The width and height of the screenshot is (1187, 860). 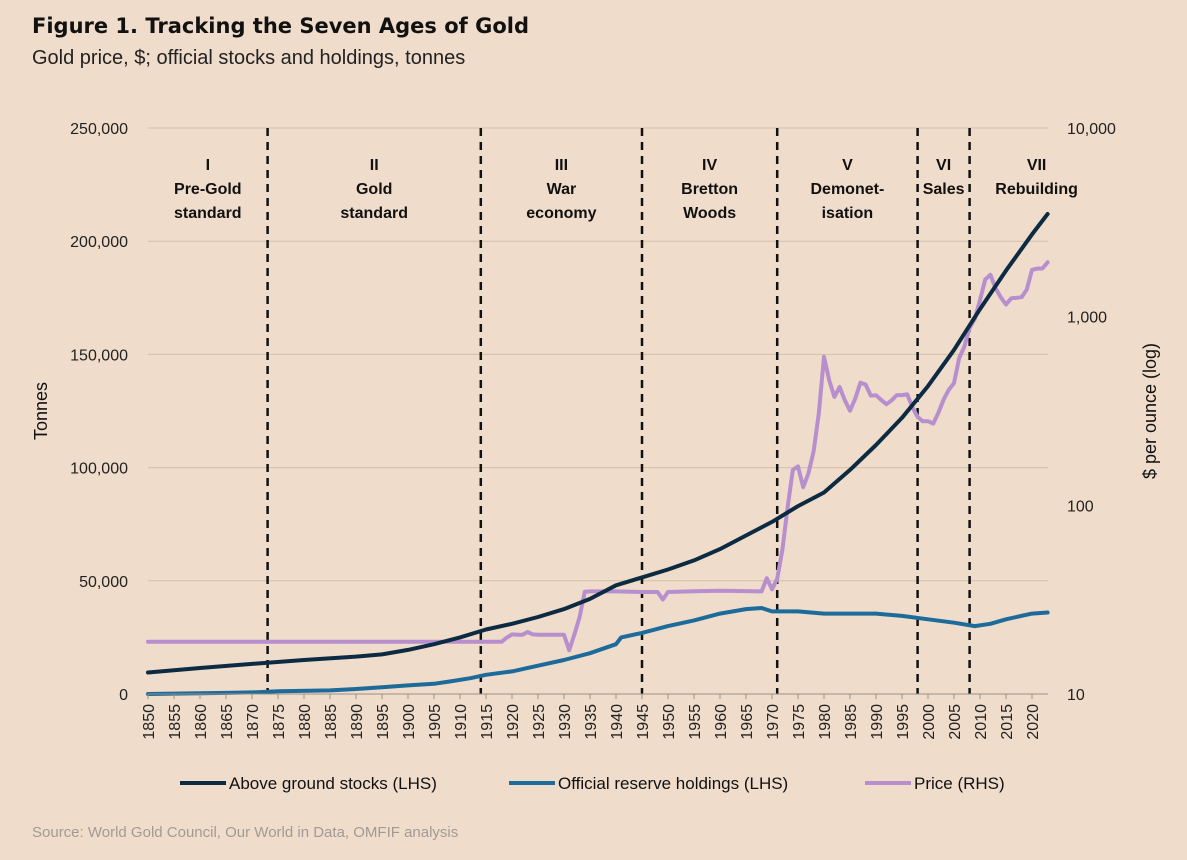 I want to click on x-tick-label: 1865, so click(x=227, y=722).